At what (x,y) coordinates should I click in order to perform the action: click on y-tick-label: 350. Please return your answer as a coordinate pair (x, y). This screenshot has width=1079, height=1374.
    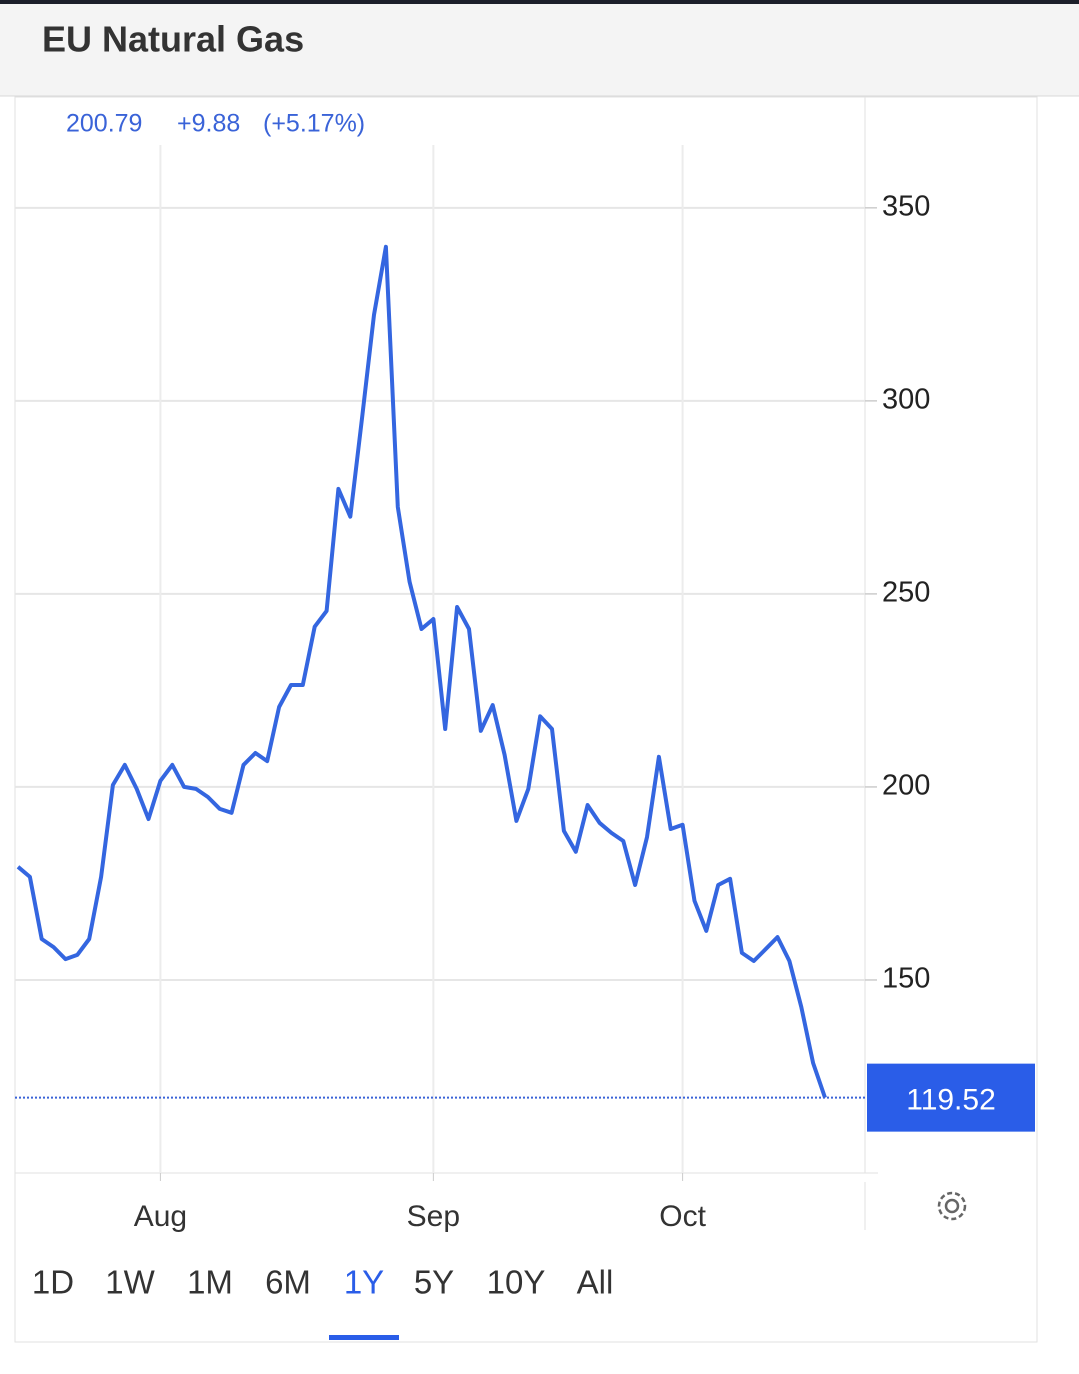
    Looking at the image, I should click on (906, 206).